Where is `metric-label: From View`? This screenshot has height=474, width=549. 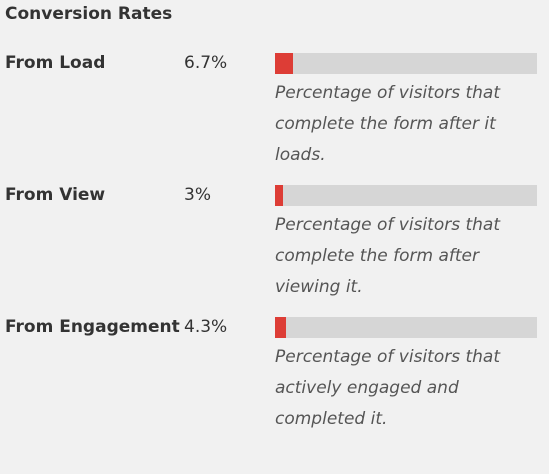 metric-label: From View is located at coordinates (55, 195).